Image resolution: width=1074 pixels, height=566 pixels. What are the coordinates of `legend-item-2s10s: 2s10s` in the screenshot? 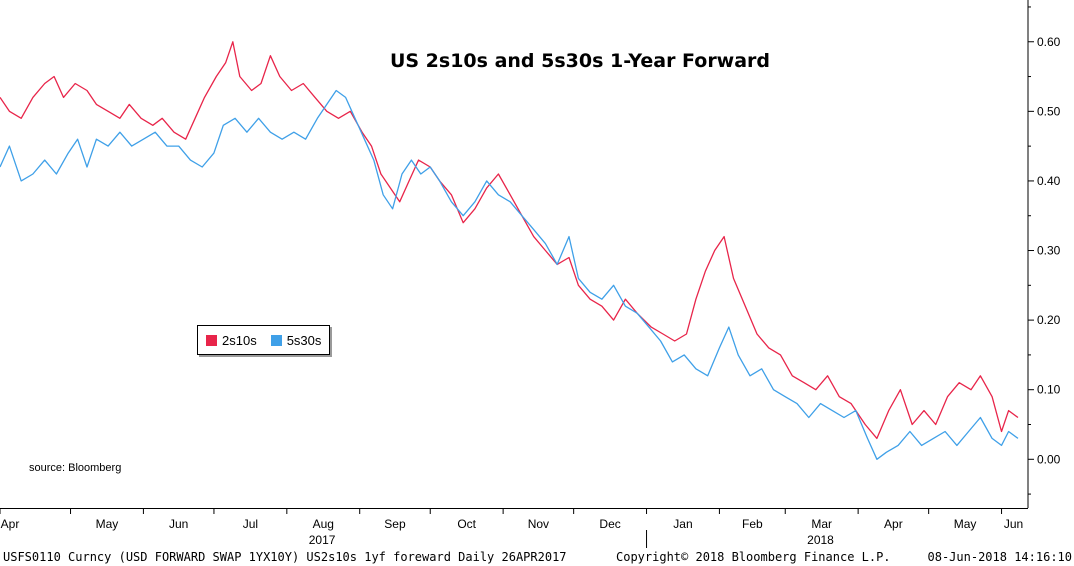 It's located at (231, 340).